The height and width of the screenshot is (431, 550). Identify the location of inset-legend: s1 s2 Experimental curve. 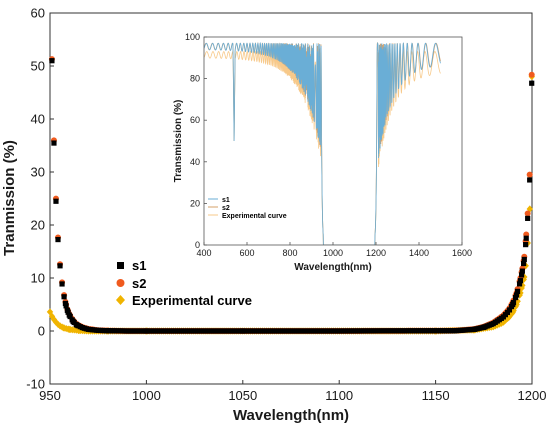
(247, 208).